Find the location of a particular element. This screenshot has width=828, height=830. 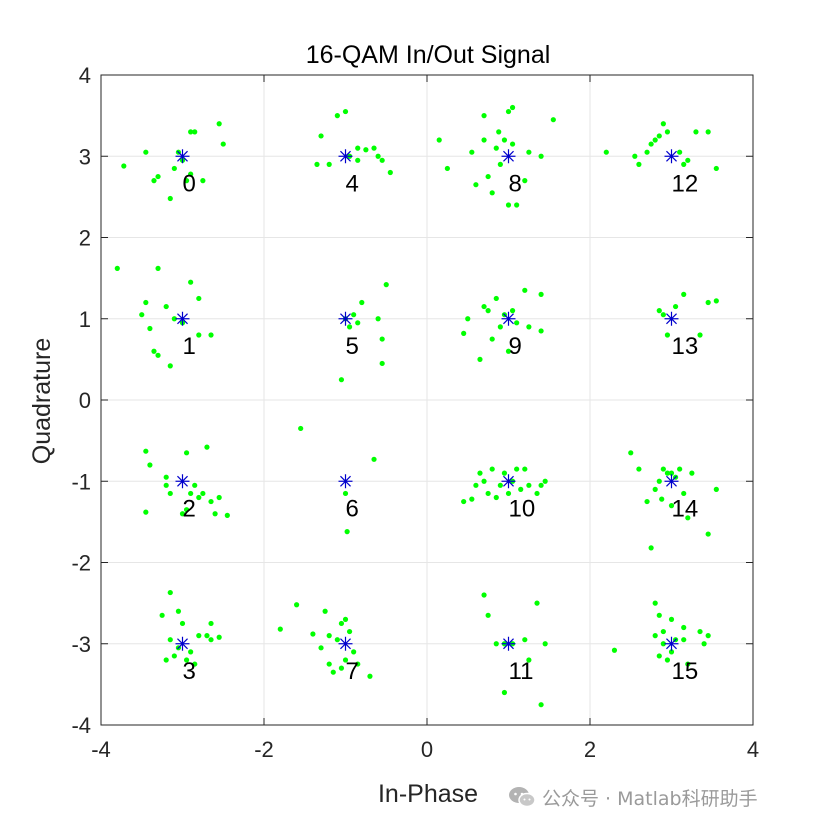

x-tick-label: -4 is located at coordinates (101, 749).